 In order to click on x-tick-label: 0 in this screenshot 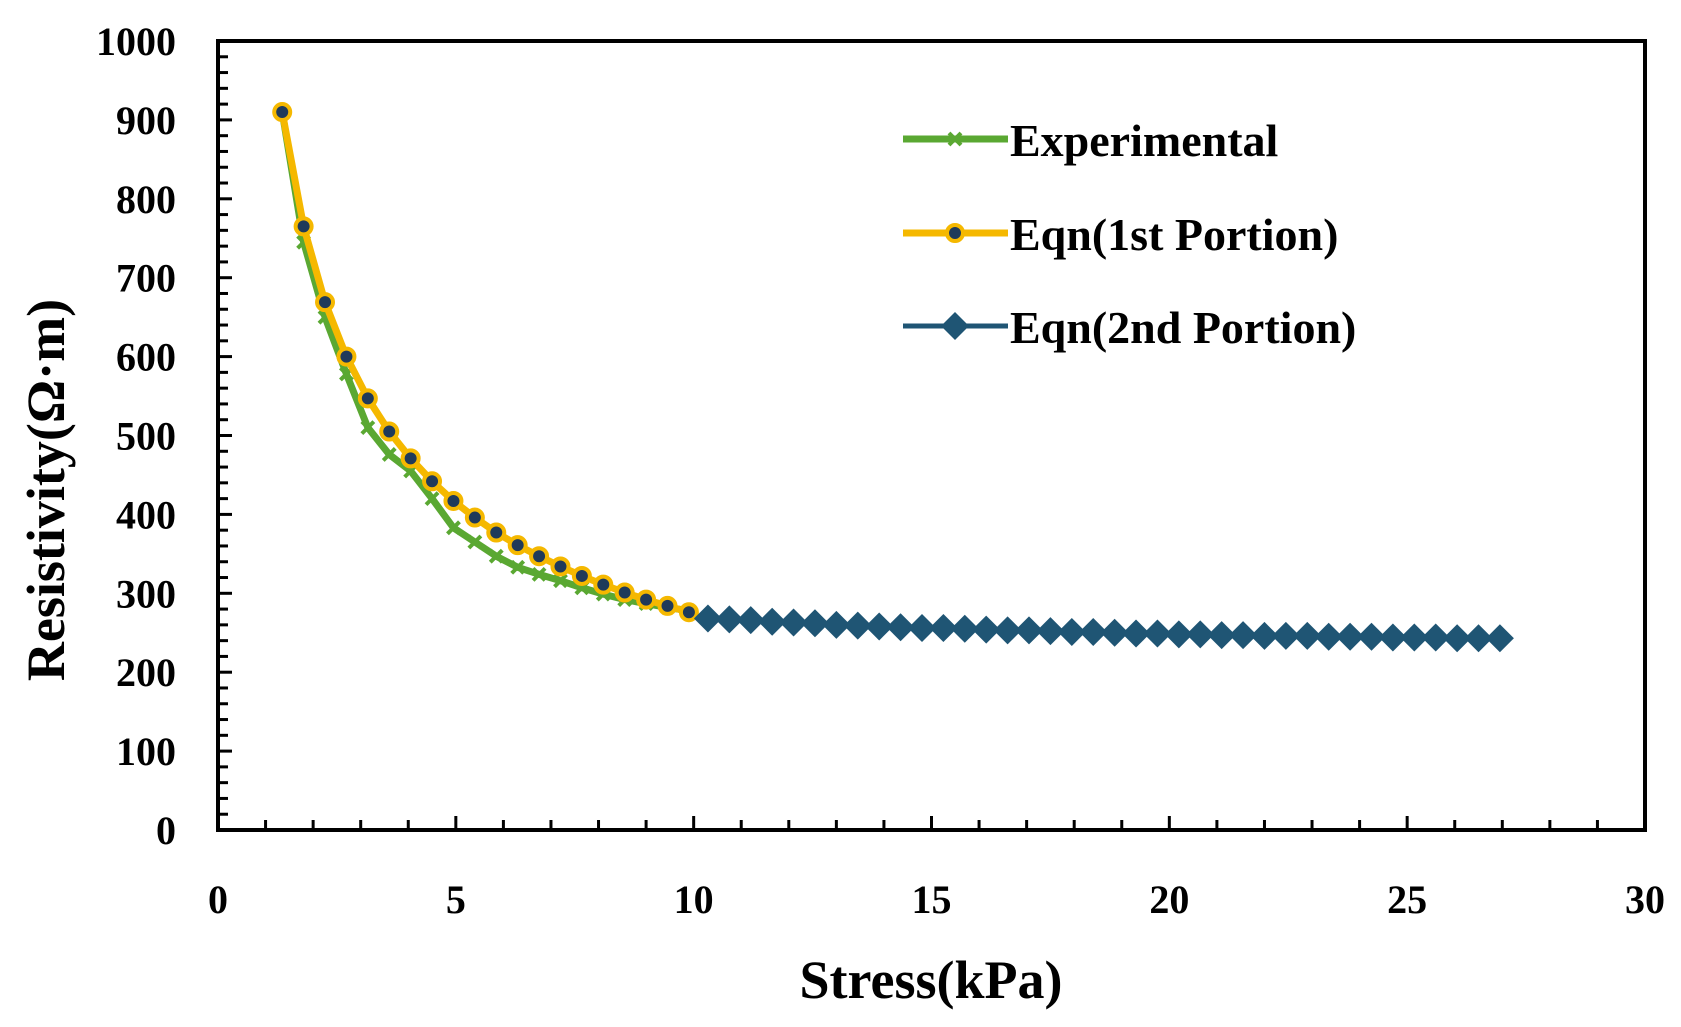, I will do `click(218, 899)`.